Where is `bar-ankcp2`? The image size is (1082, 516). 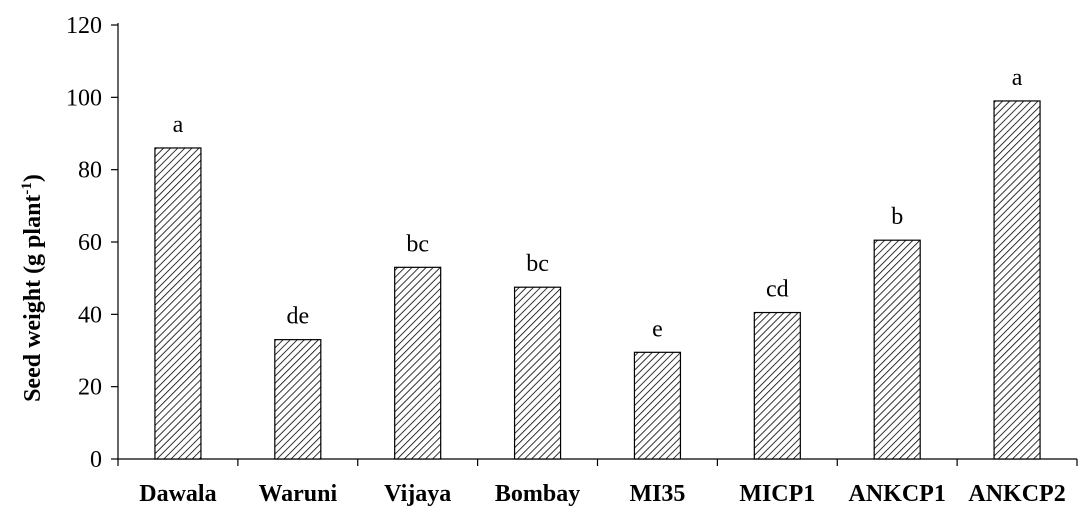 bar-ankcp2 is located at coordinates (1017, 280).